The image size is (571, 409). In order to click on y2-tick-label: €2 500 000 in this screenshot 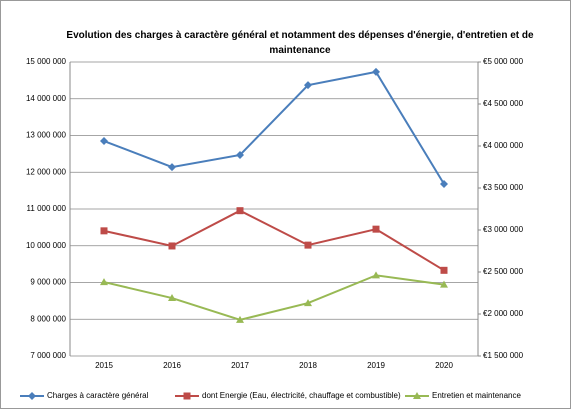, I will do `click(503, 271)`.